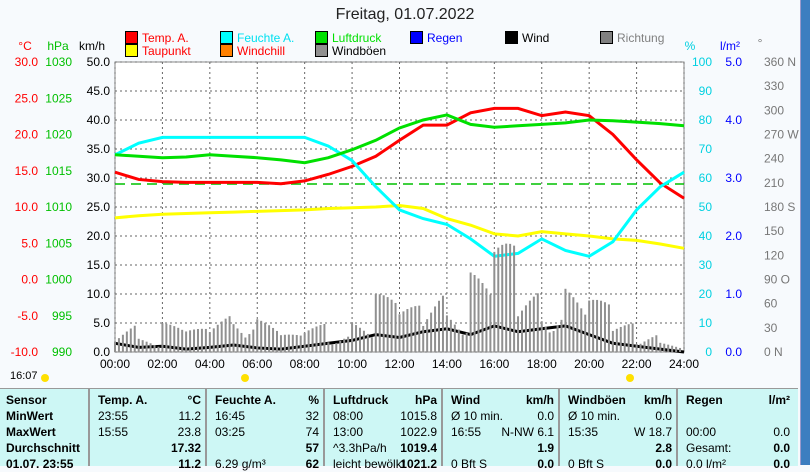 Image resolution: width=810 pixels, height=472 pixels. What do you see at coordinates (230, 416) in the screenshot?
I see `cell-label: 16:45` at bounding box center [230, 416].